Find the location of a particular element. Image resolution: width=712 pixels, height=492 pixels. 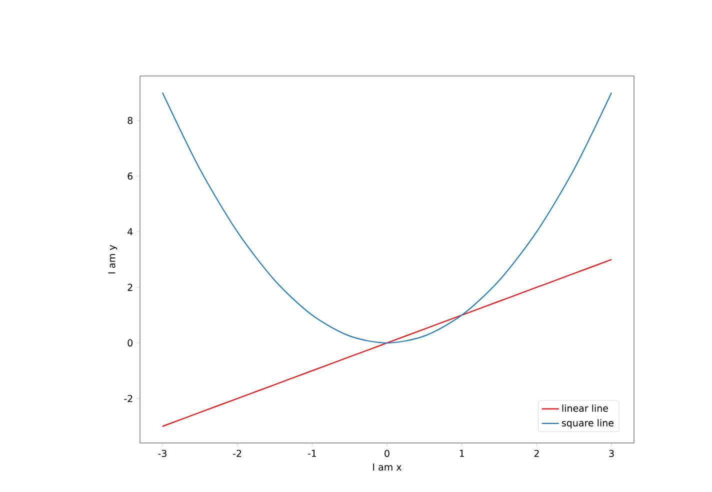

y-axis-title: I am y is located at coordinates (113, 259).